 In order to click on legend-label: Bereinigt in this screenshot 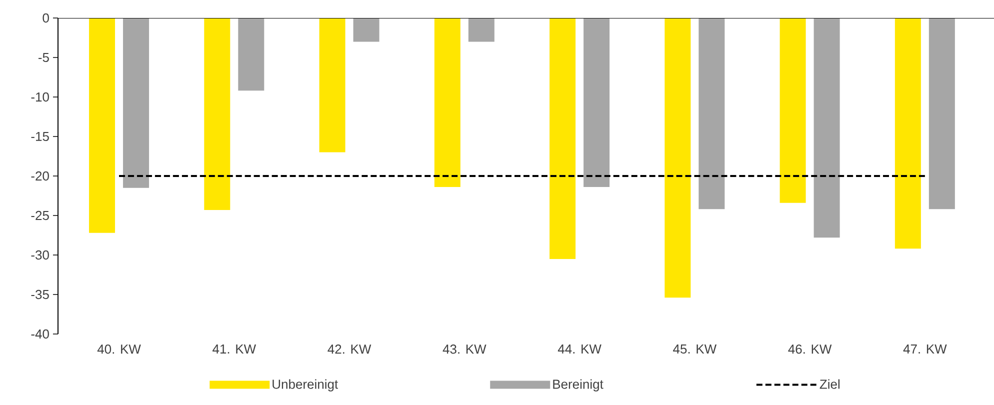, I will do `click(578, 385)`.